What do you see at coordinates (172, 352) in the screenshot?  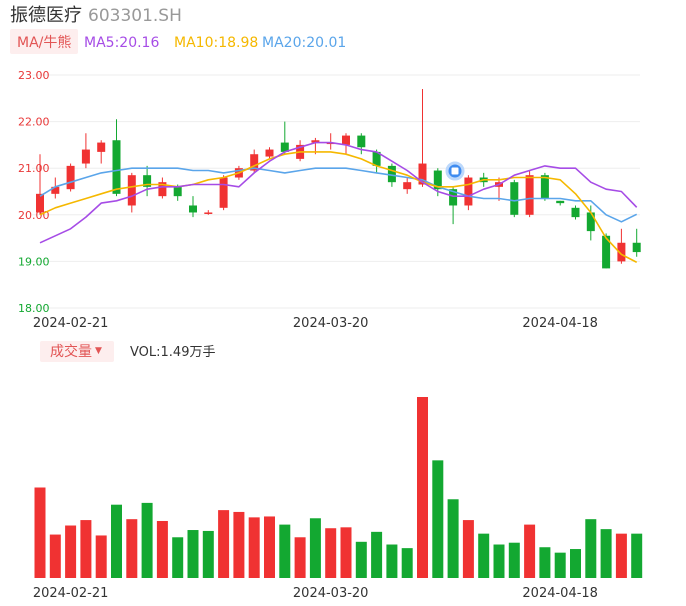 I see `volume-value: VOL:1.49万手` at bounding box center [172, 352].